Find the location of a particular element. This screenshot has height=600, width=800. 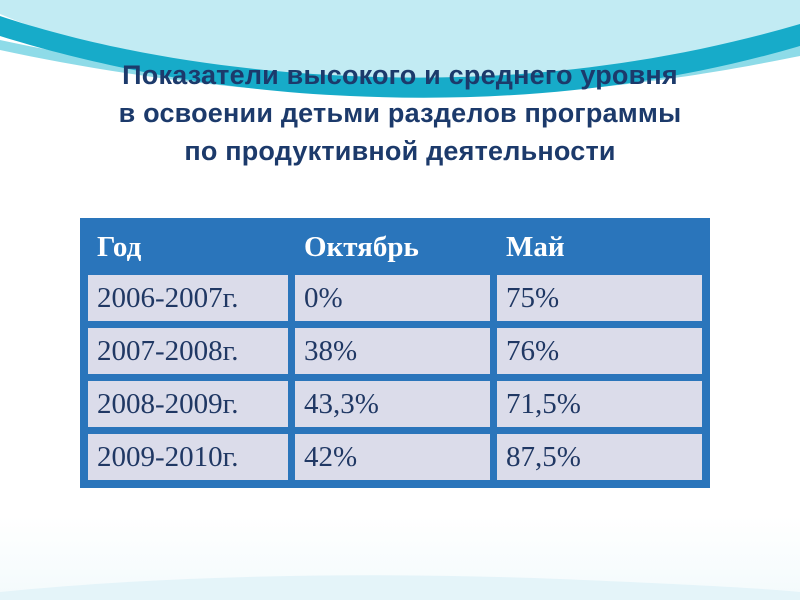

table-cell-year: 2009-2010г. is located at coordinates (188, 457).